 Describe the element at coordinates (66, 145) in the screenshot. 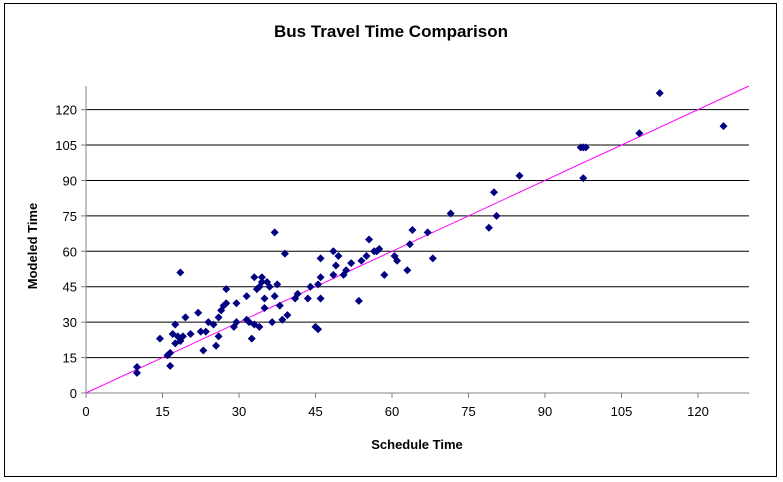

I see `y-tick-label: 105` at that location.